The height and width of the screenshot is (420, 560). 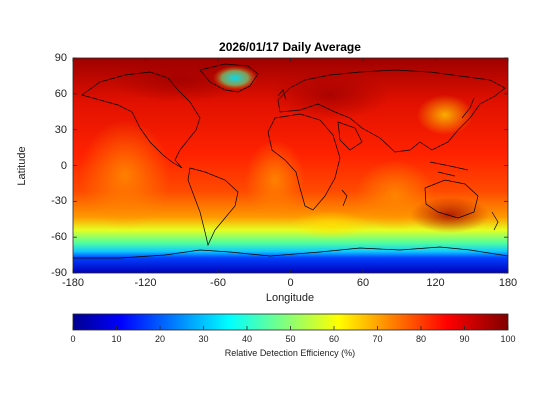 I want to click on y-tick-label: -30, so click(x=59, y=201).